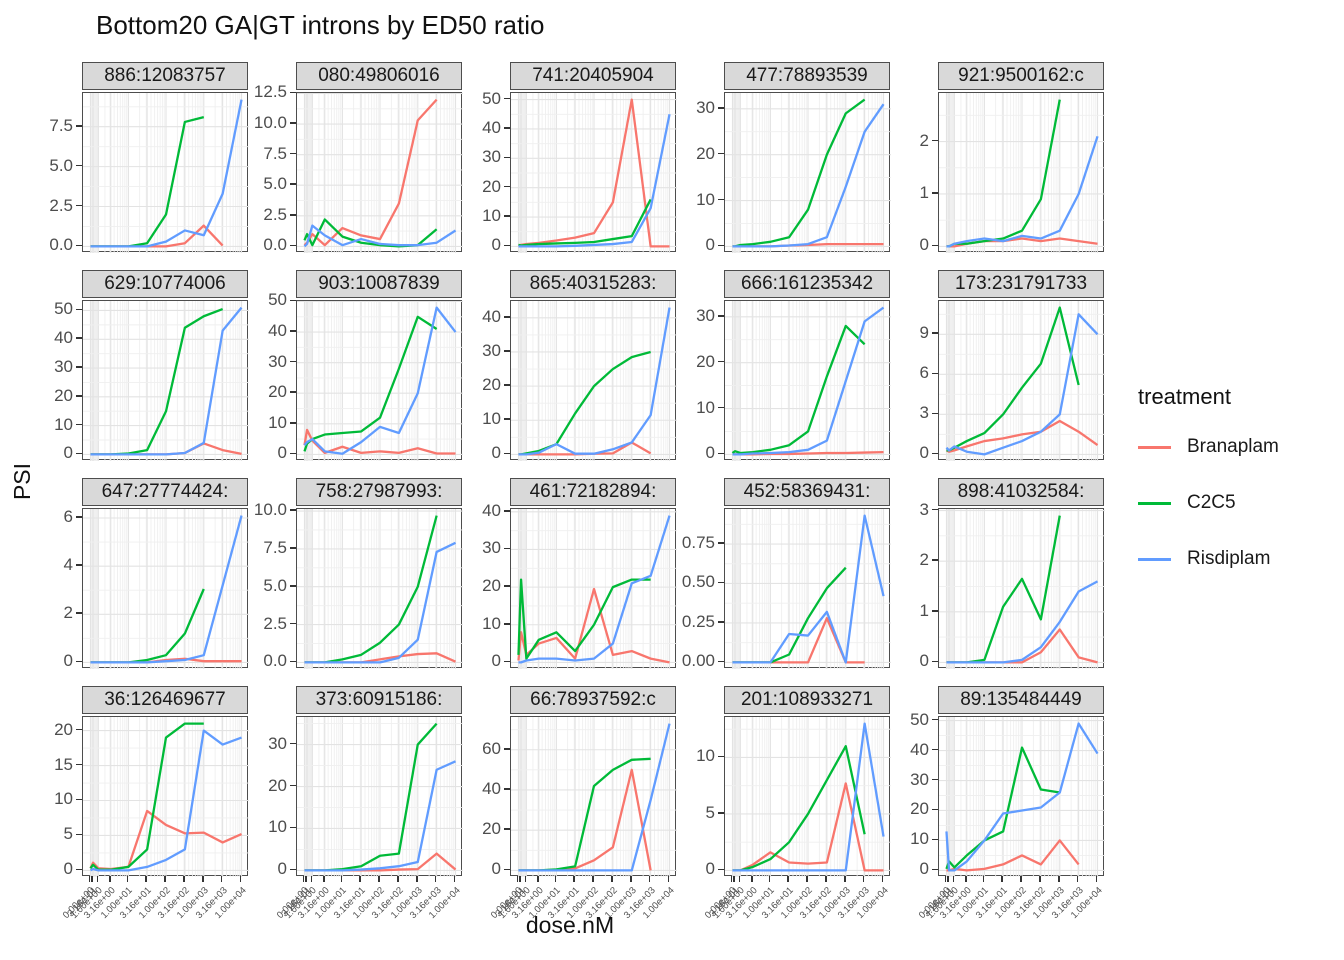 Image resolution: width=1344 pixels, height=960 pixels. What do you see at coordinates (1154, 559) in the screenshot?
I see `risdiplam-line-key-icon` at bounding box center [1154, 559].